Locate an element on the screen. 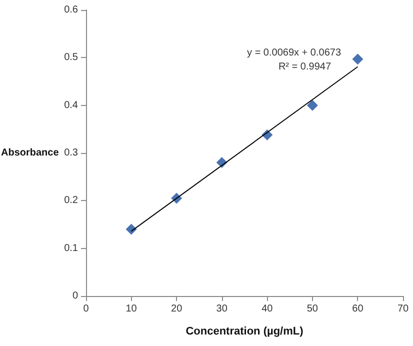  y-tick-label: 0.6 is located at coordinates (71, 10).